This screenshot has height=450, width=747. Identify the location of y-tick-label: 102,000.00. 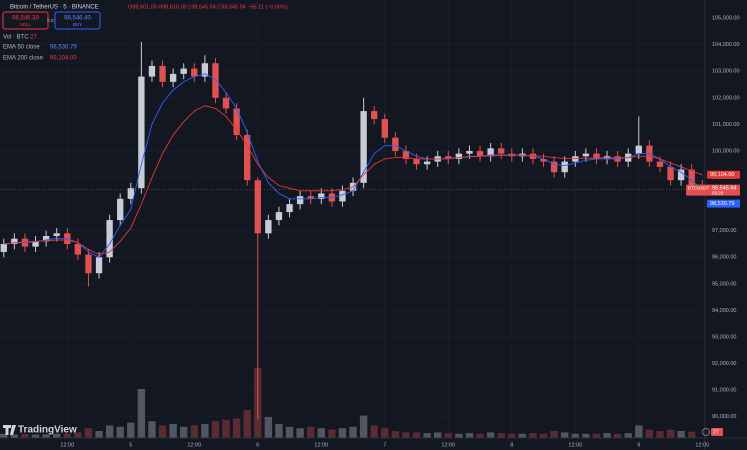
(726, 98).